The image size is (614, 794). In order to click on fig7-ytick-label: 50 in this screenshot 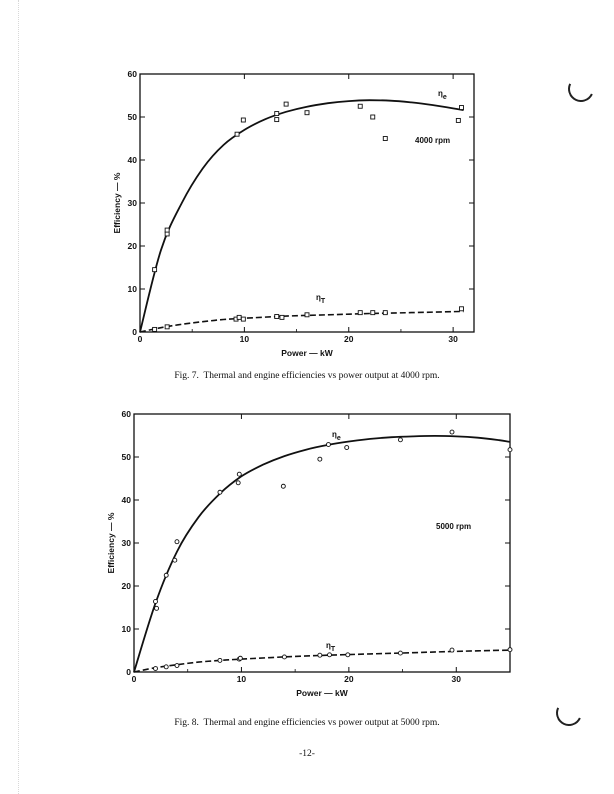, I will do `click(133, 117)`.